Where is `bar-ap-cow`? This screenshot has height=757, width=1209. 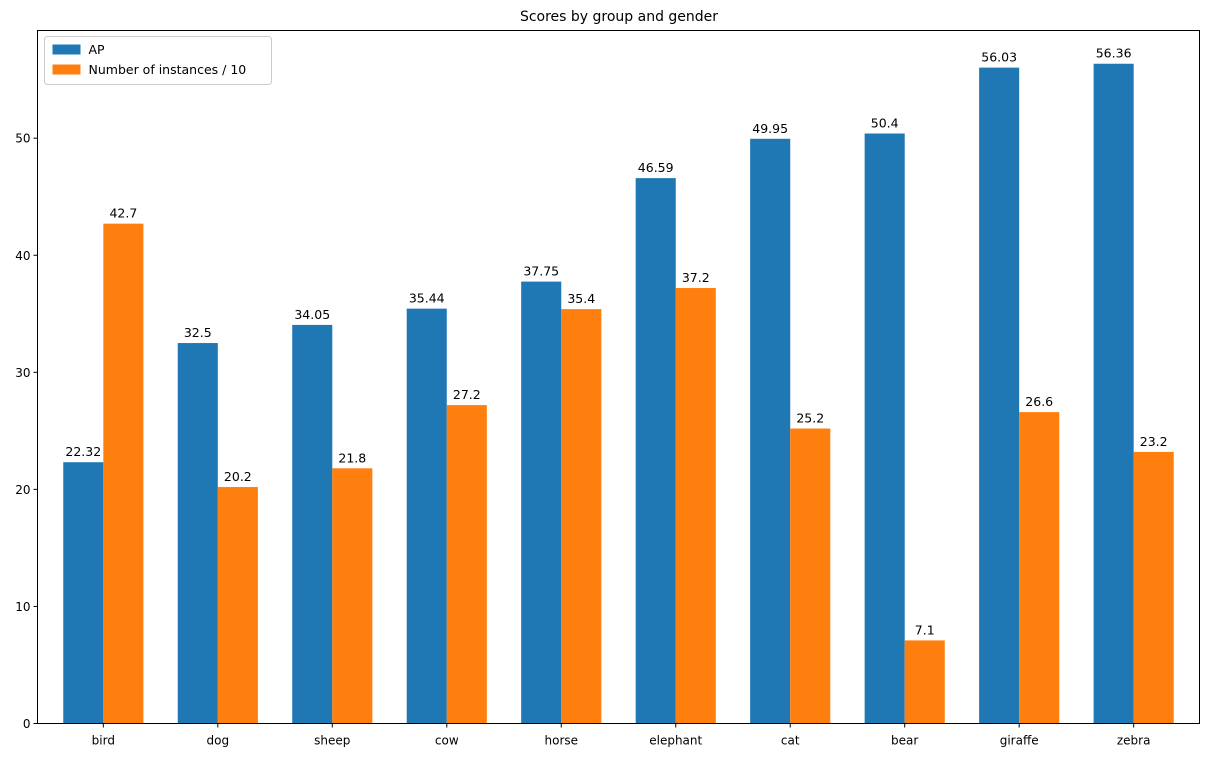 bar-ap-cow is located at coordinates (426, 516).